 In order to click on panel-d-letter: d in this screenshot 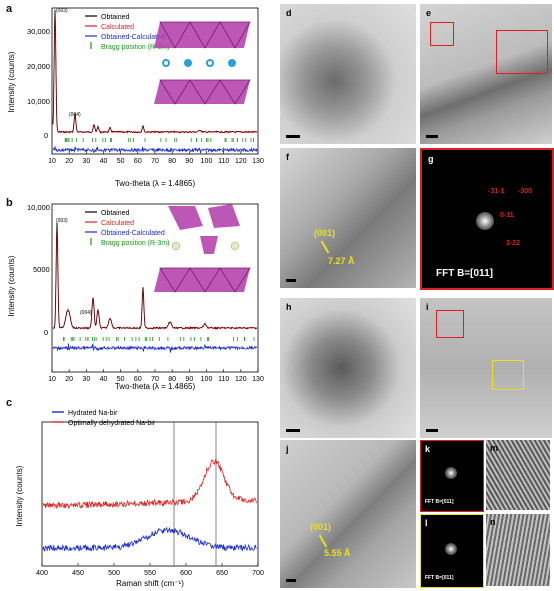, I will do `click(289, 13)`.